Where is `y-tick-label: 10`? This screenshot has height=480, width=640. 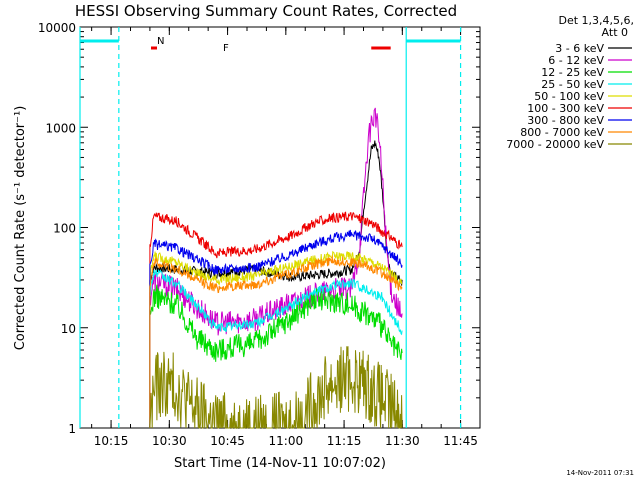
y-tick-label: 10 is located at coordinates (68, 329).